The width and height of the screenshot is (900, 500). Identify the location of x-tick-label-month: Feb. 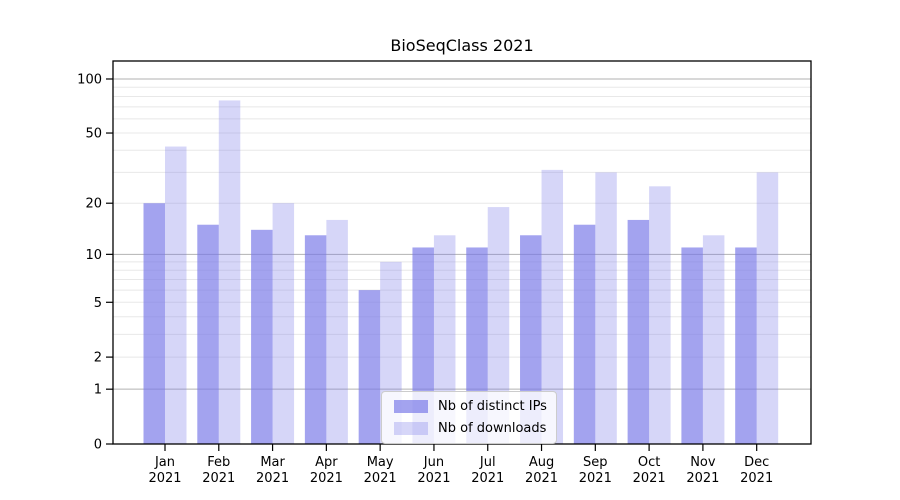
(218, 462).